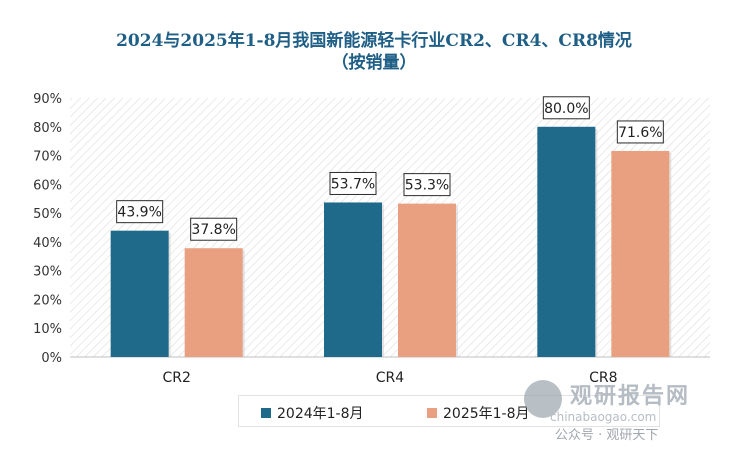  I want to click on data-label: 43.9%, so click(139, 213).